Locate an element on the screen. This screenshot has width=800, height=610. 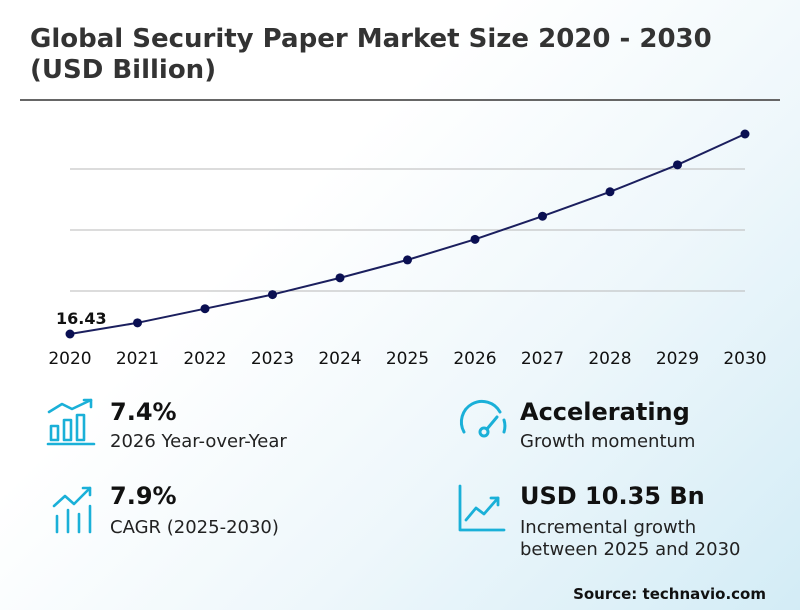
kpi-momentum-value: Accelerating is located at coordinates (605, 412).